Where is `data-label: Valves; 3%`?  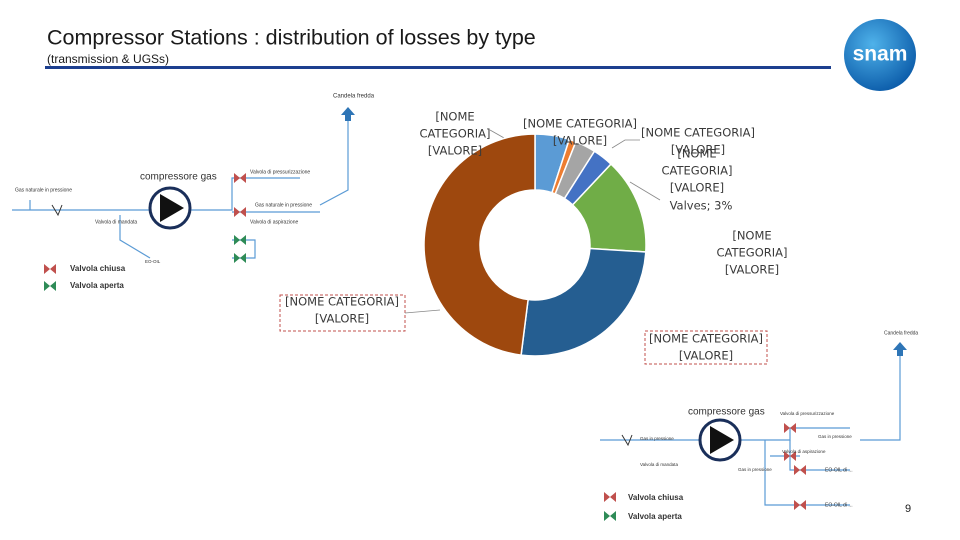 data-label: Valves; 3% is located at coordinates (701, 206).